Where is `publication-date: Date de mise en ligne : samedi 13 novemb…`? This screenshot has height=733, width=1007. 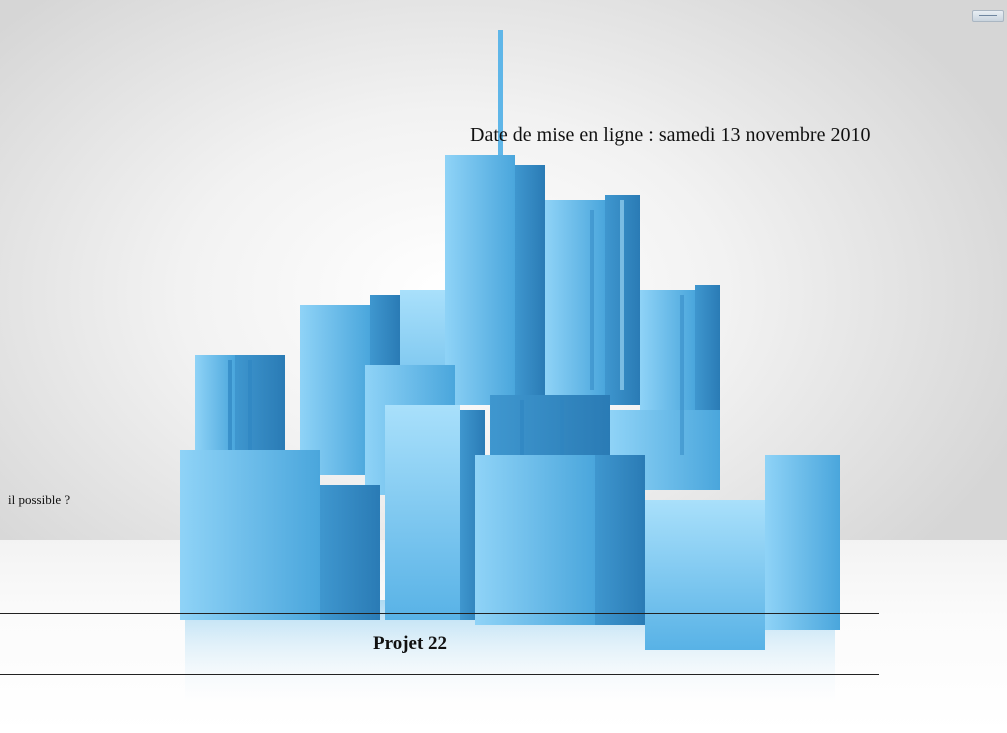 publication-date: Date de mise en ligne : samedi 13 novemb… is located at coordinates (670, 135).